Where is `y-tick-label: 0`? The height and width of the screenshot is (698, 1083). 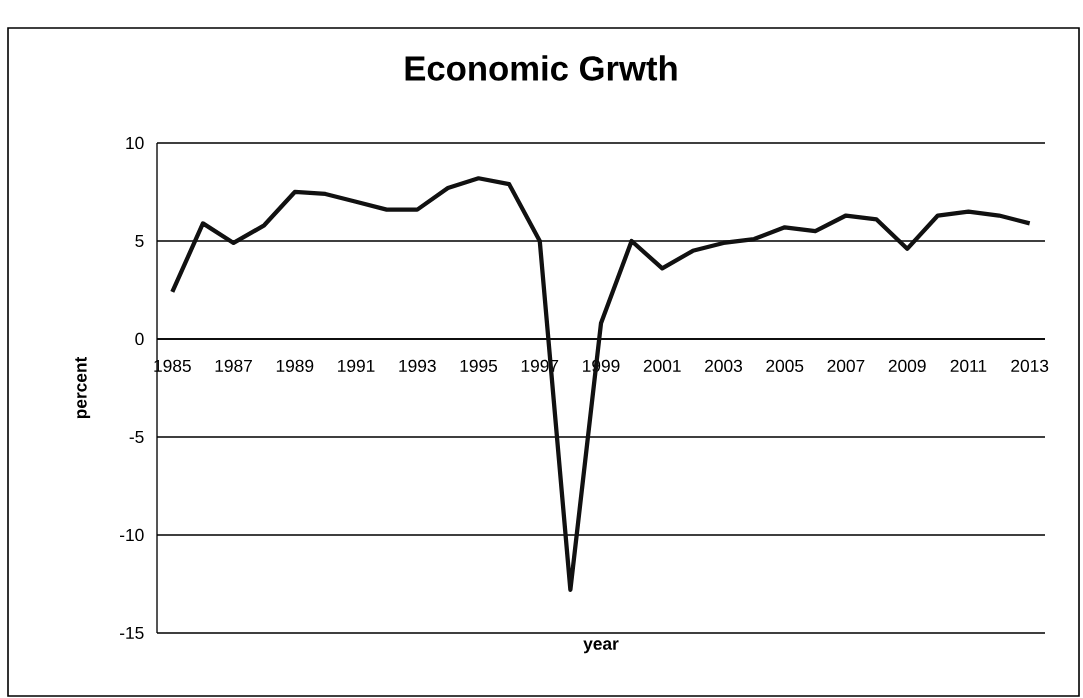
y-tick-label: 0 is located at coordinates (139, 339).